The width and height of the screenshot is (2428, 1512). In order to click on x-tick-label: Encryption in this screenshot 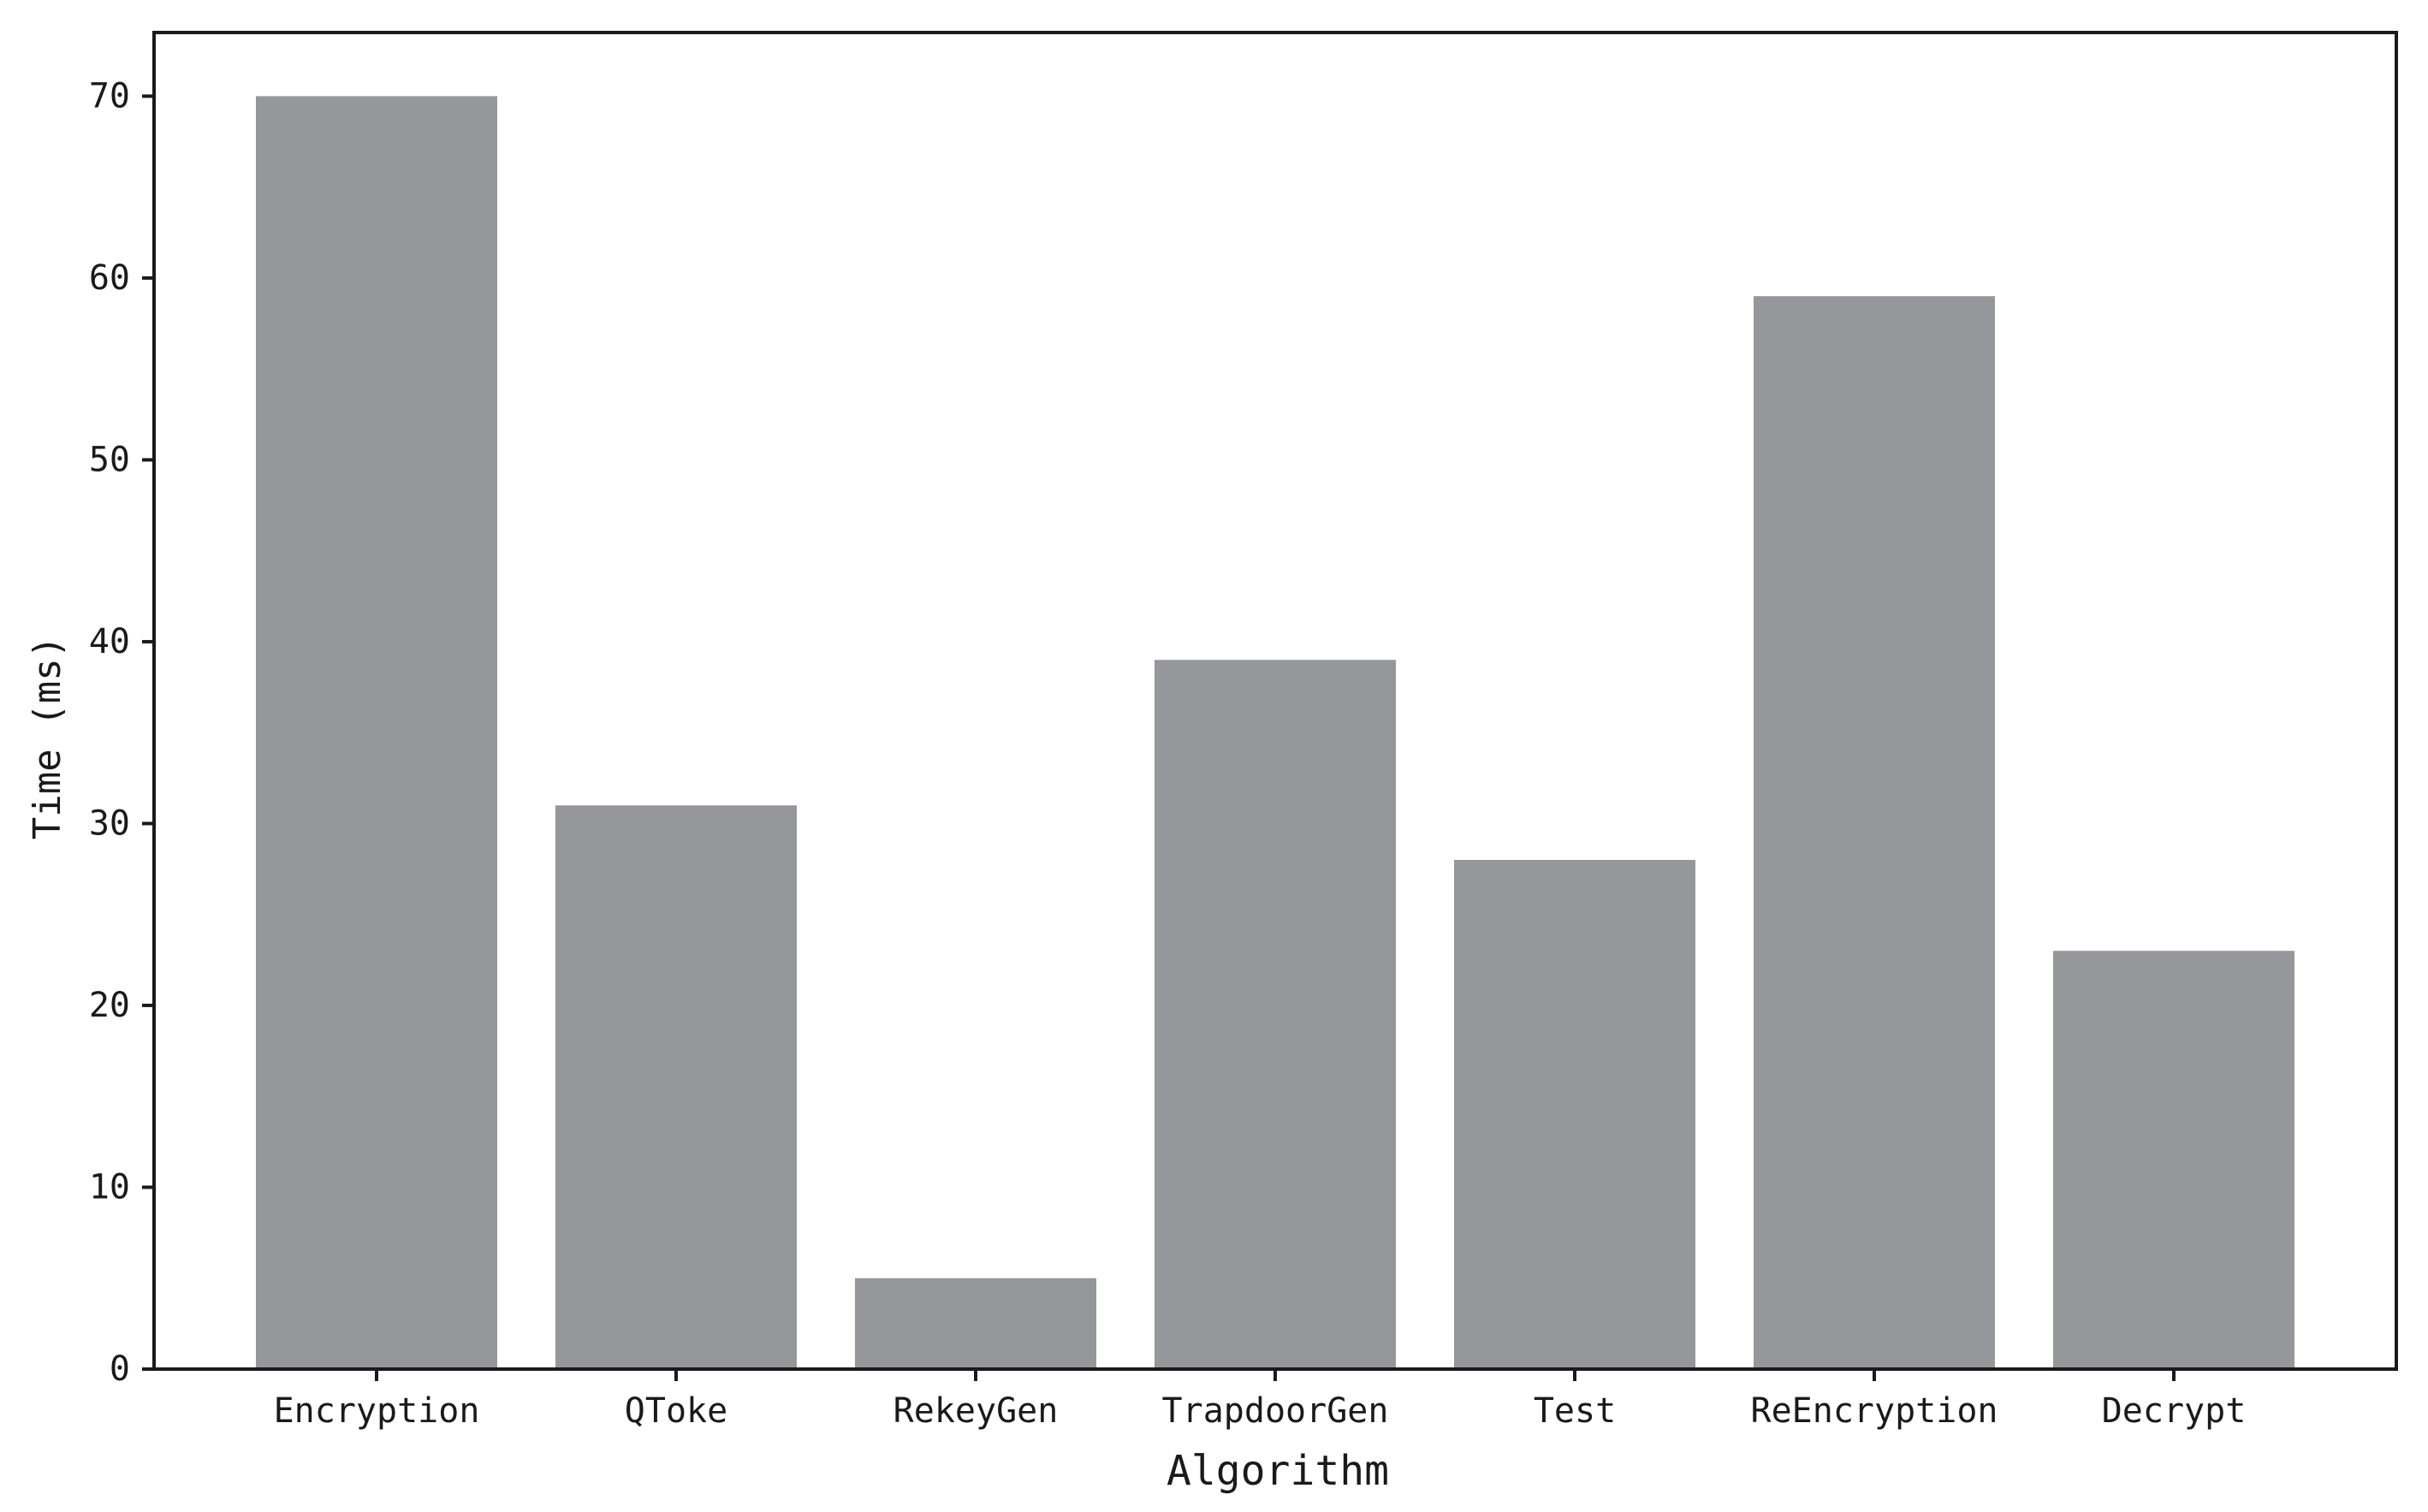, I will do `click(377, 1411)`.